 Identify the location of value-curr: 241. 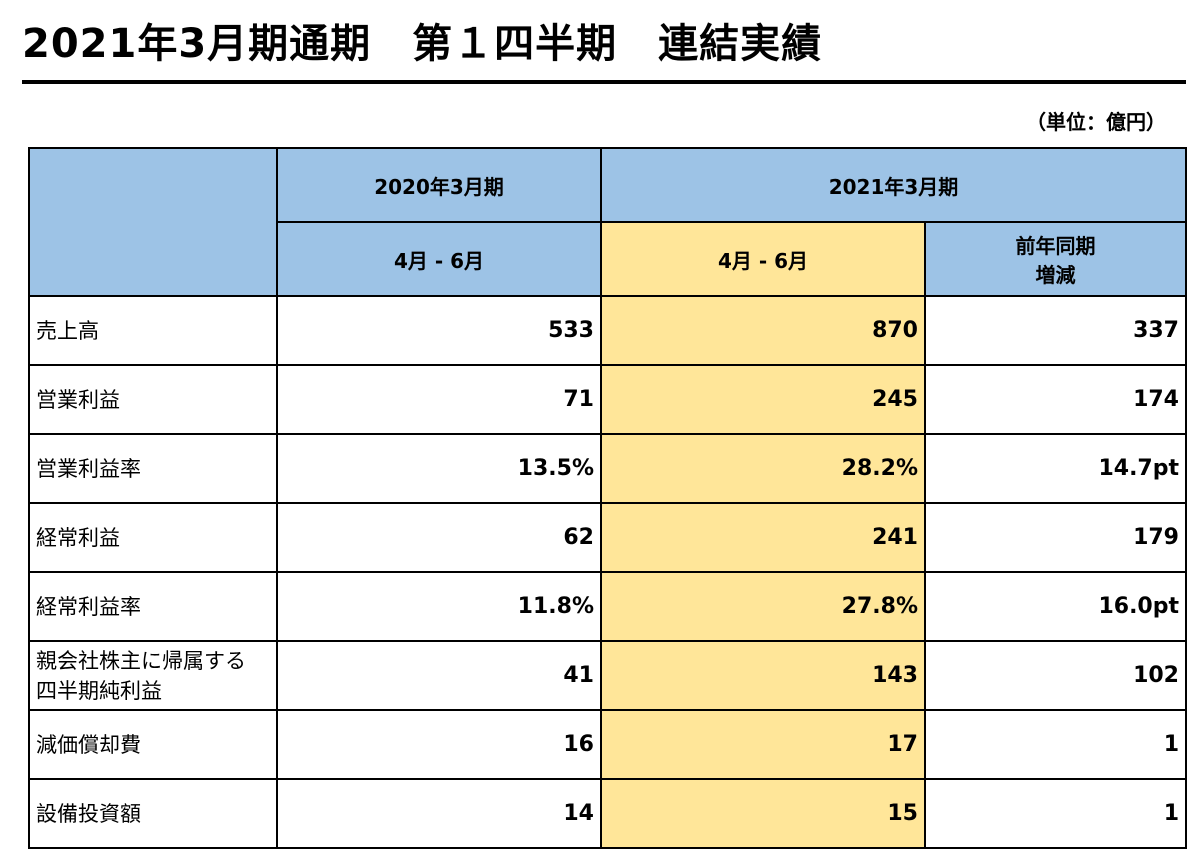
(763, 537).